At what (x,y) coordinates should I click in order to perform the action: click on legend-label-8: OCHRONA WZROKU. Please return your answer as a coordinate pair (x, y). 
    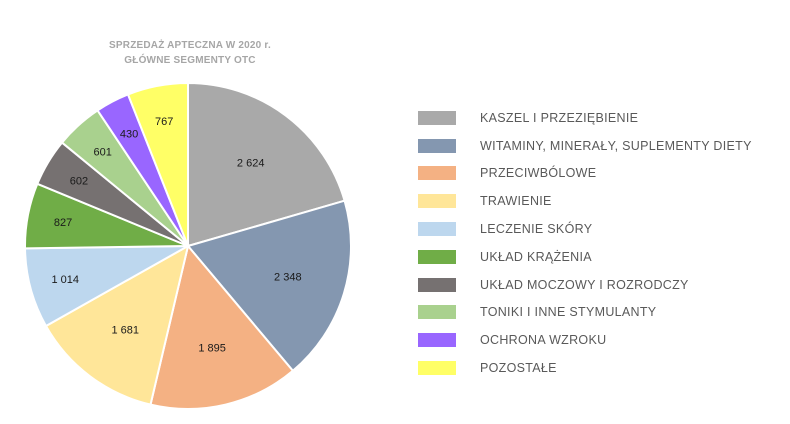
    Looking at the image, I should click on (543, 340).